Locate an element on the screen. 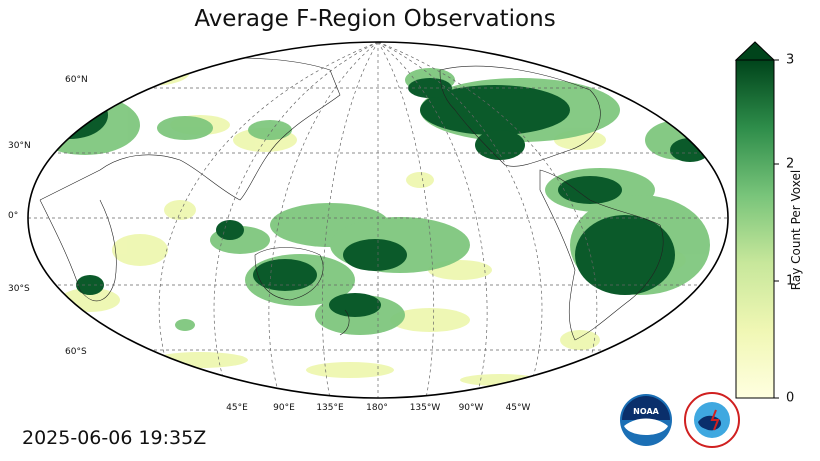  lat-label-60n: 60°N is located at coordinates (76, 80).